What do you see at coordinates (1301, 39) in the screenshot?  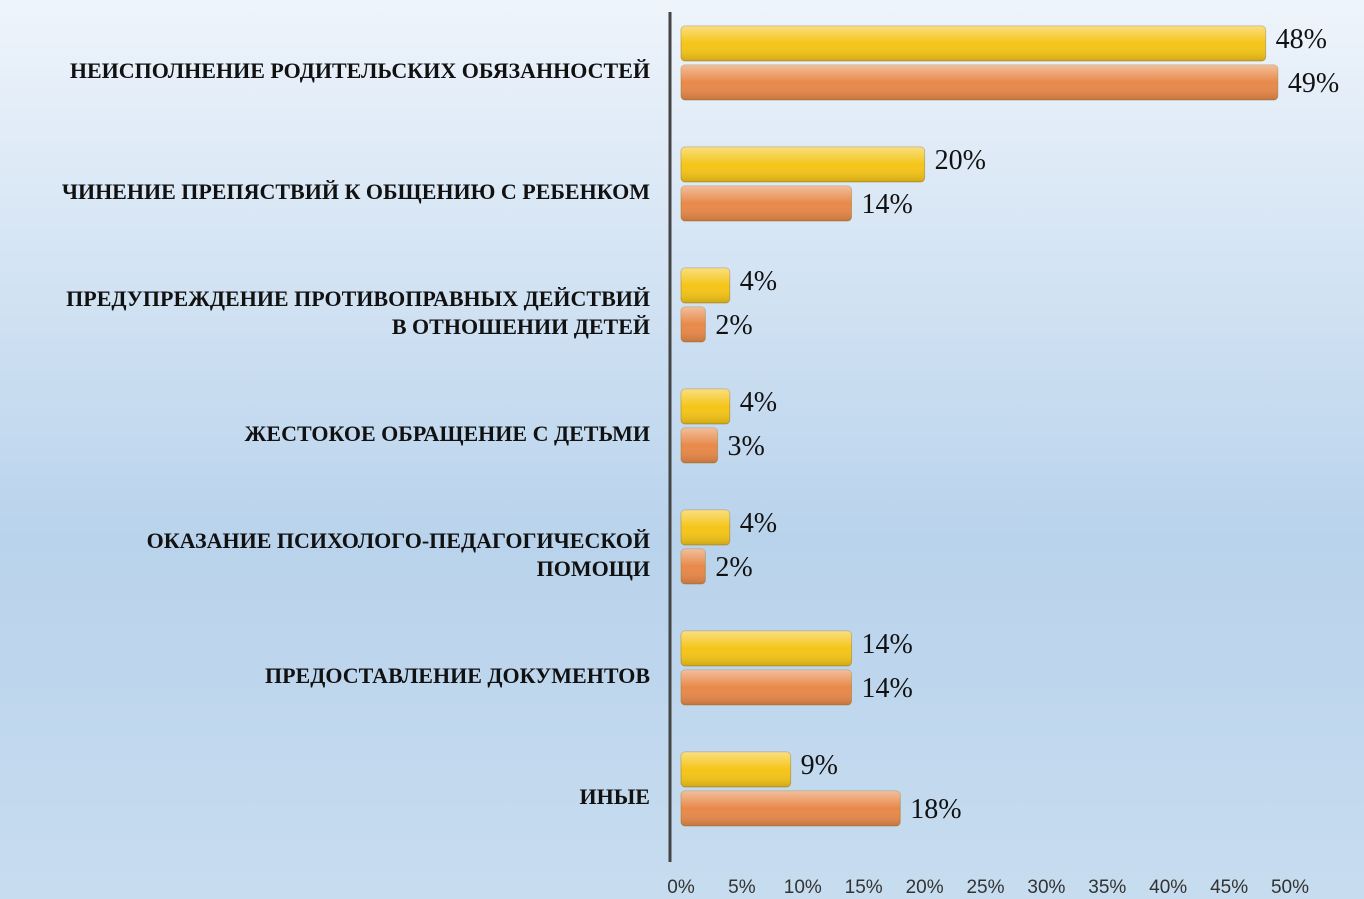 I see `value-label: 48%` at bounding box center [1301, 39].